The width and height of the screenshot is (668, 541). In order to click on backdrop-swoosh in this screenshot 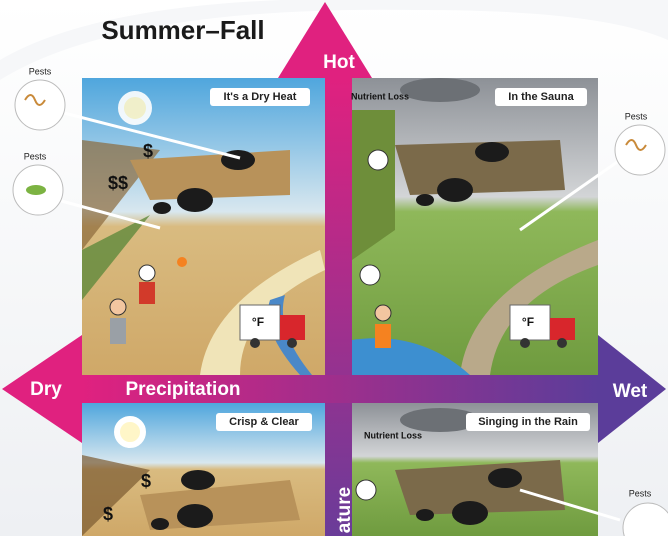, I will do `click(334, 40)`.